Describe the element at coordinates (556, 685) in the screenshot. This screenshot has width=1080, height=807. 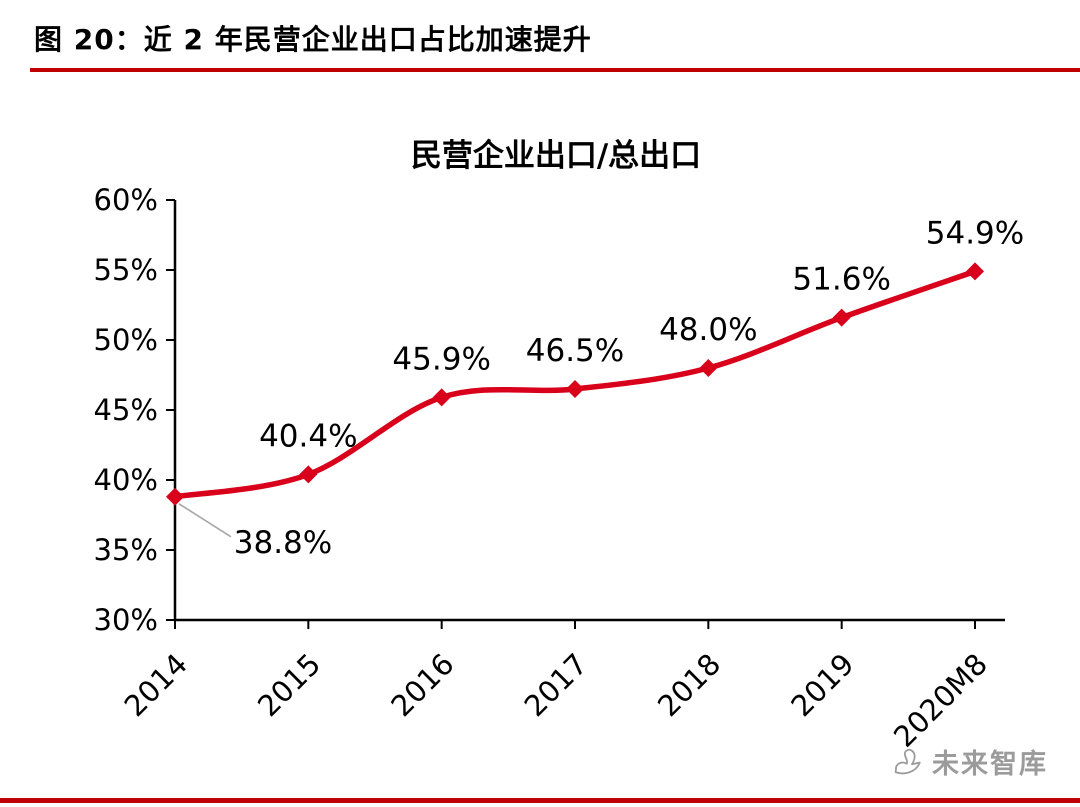
I see `x-axis-label: 2017` at that location.